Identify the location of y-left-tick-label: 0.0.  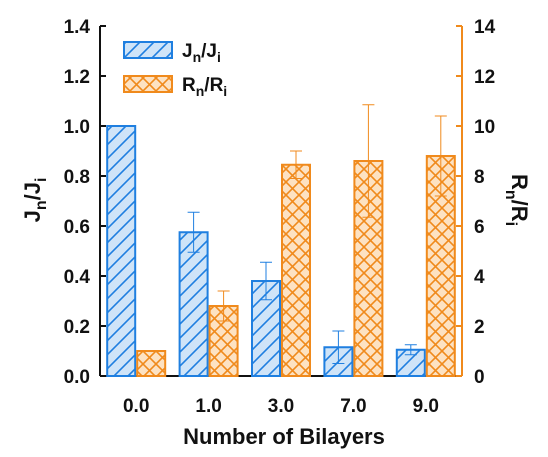
(77, 377).